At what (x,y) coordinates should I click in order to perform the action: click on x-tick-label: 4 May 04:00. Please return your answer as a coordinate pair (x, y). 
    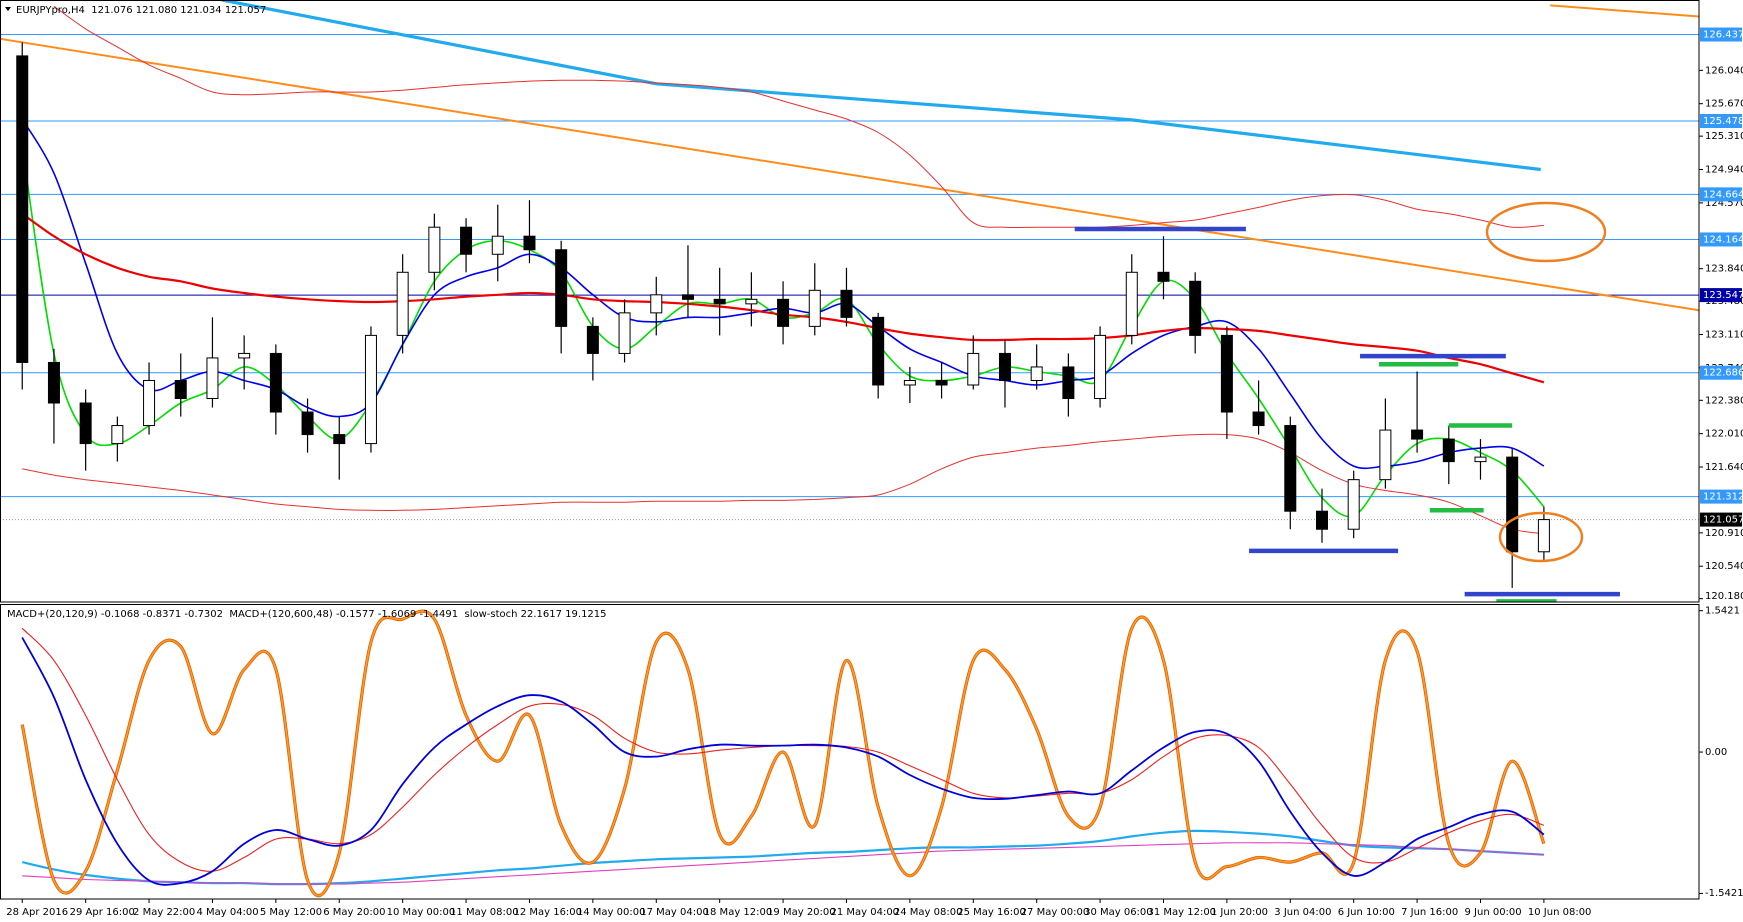
    Looking at the image, I should click on (227, 912).